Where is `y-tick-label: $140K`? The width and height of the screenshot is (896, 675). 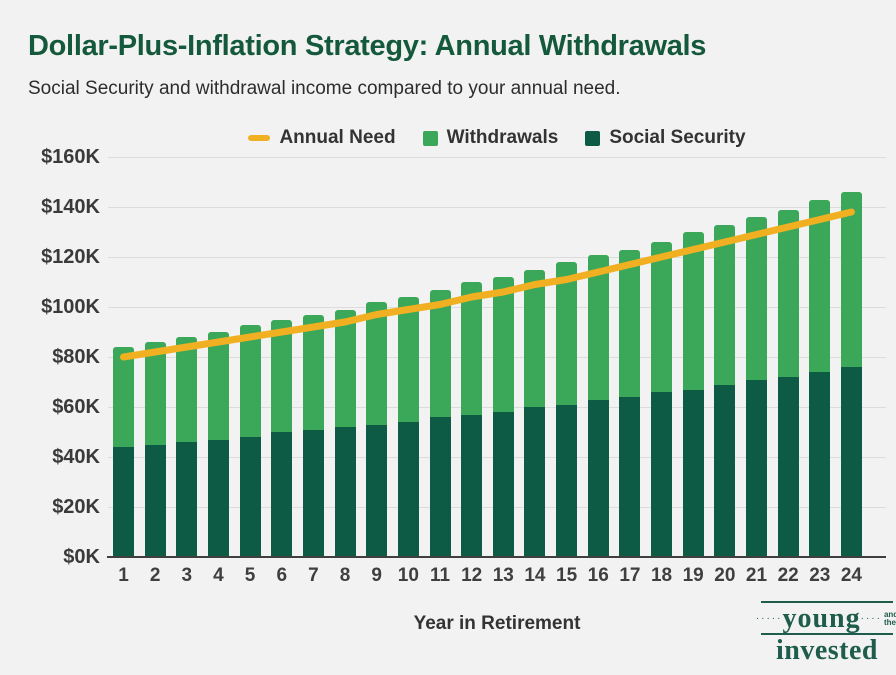
y-tick-label: $140K is located at coordinates (70, 207).